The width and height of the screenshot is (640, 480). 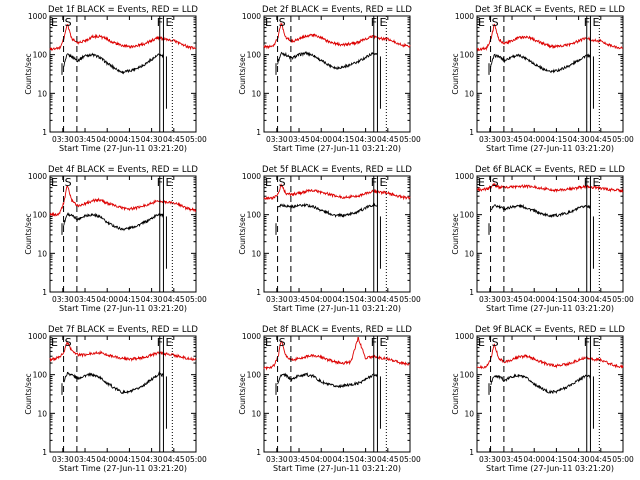 I want to click on x-tick-label: 04:15, so click(x=344, y=299).